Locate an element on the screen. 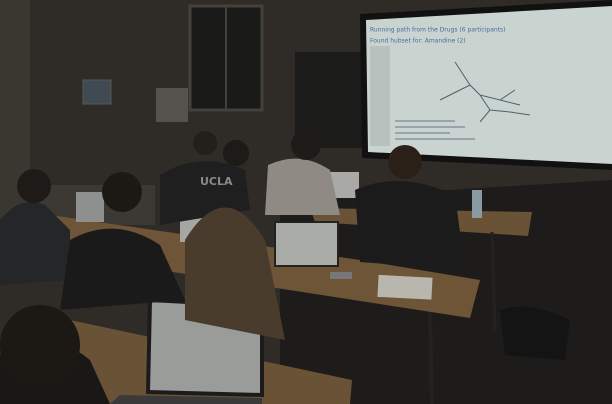 This screenshot has height=404, width=612. screen-subheading: Found hubset for: Amandine (2) is located at coordinates (418, 41).